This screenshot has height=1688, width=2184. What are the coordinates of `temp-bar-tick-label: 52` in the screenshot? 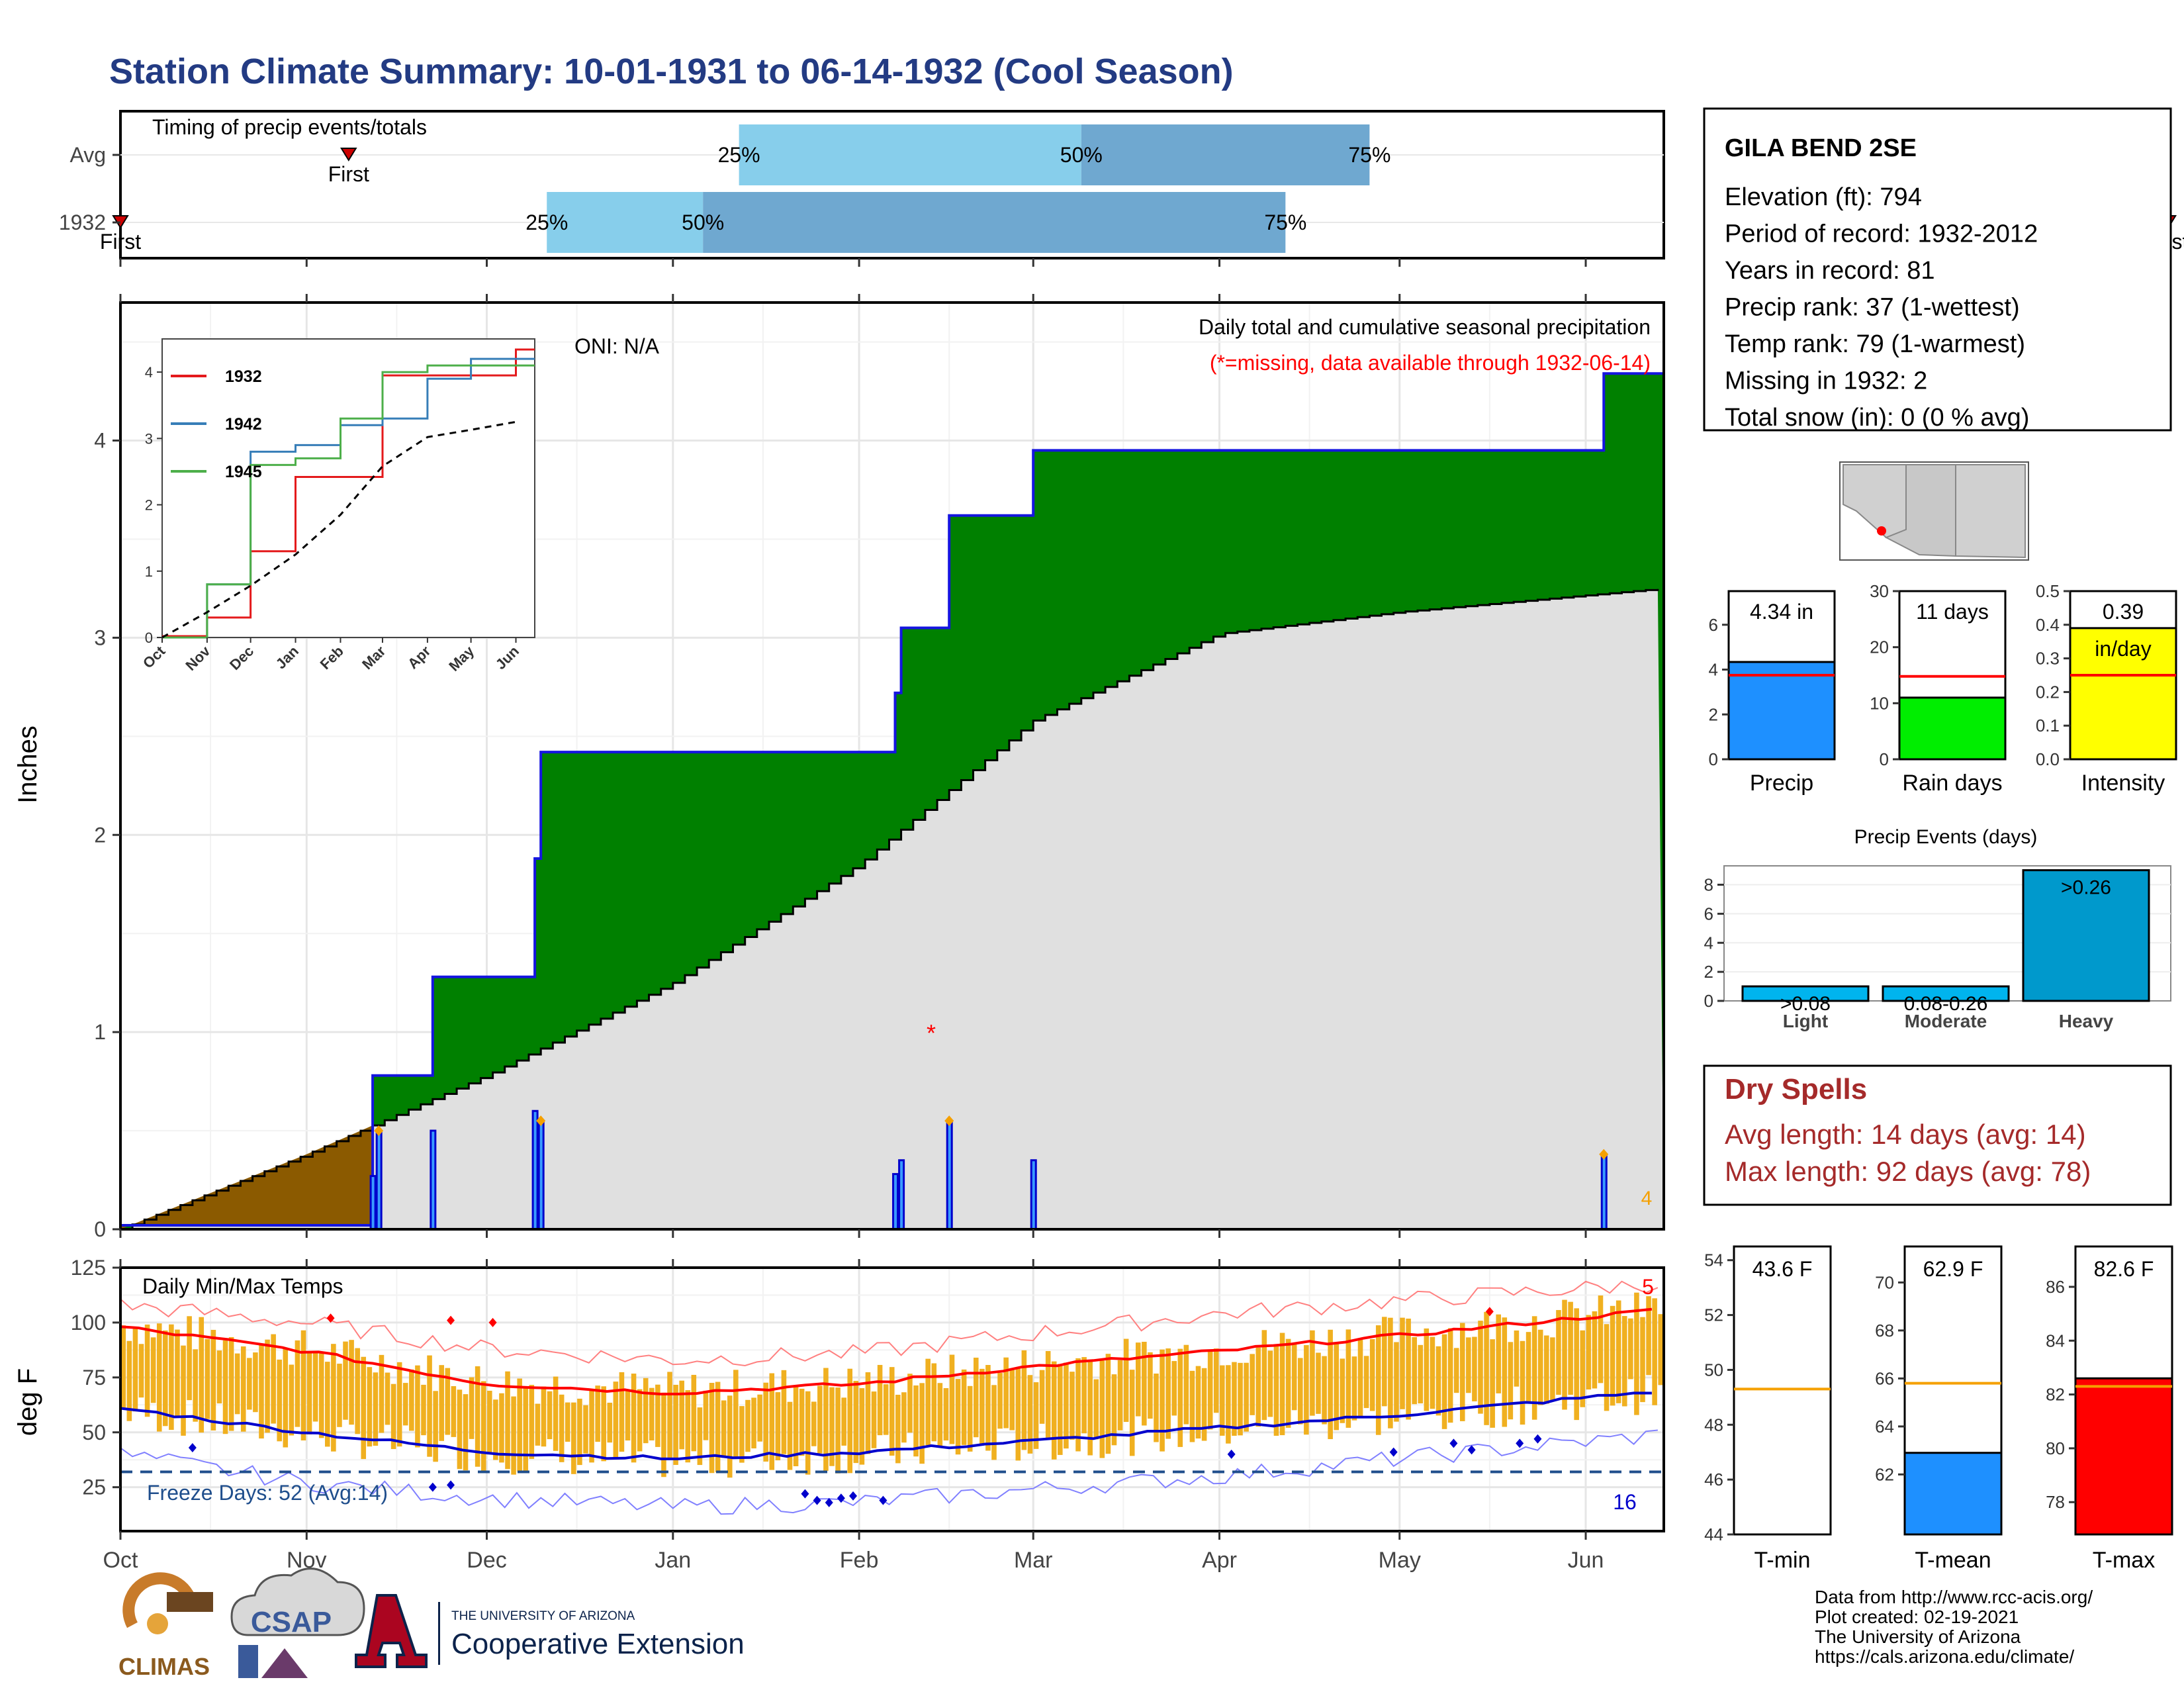 It's located at (1713, 1315).